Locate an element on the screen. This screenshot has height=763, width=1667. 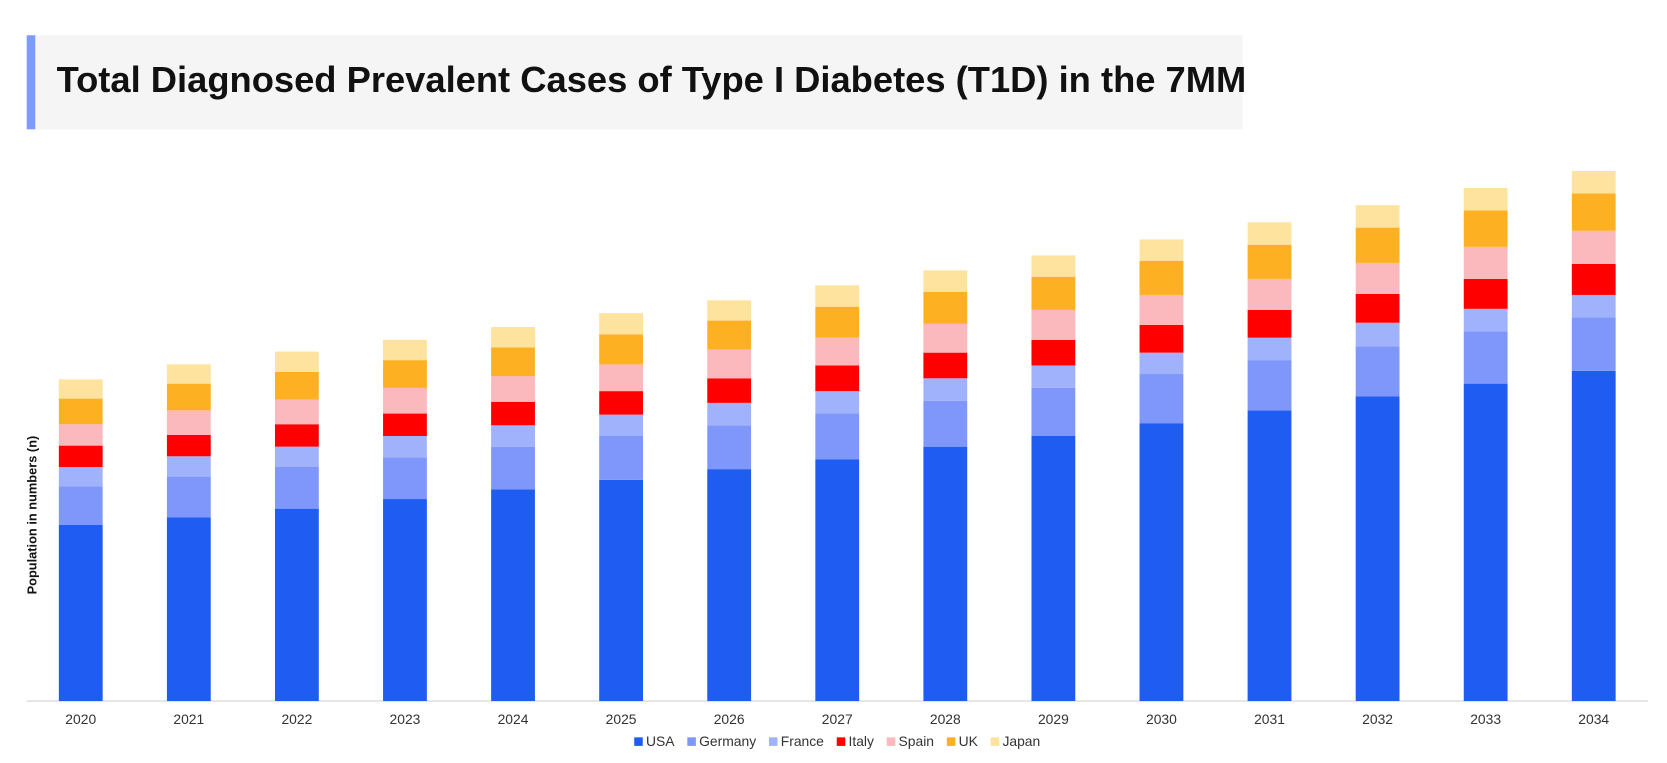
x-tick-label: 2029 is located at coordinates (1053, 719).